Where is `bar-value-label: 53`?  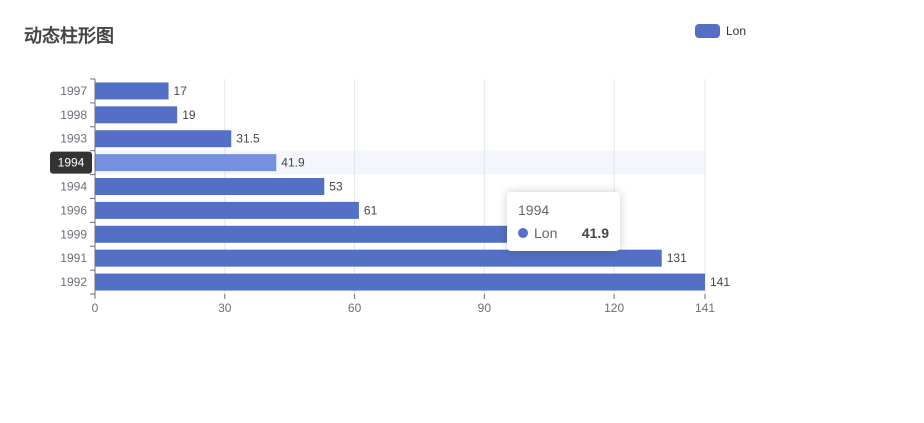
bar-value-label: 53 is located at coordinates (336, 187).